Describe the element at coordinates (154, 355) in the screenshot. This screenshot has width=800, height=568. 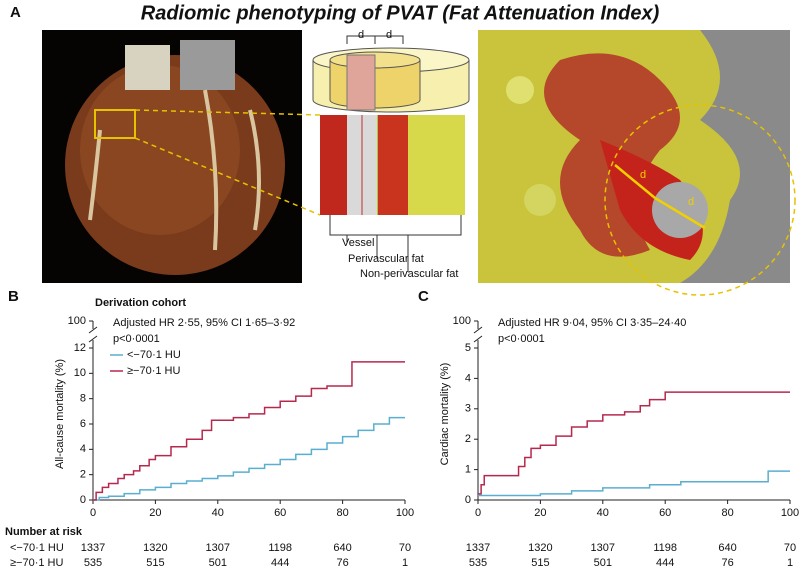
I see `legend-label: <−70·1 HU` at that location.